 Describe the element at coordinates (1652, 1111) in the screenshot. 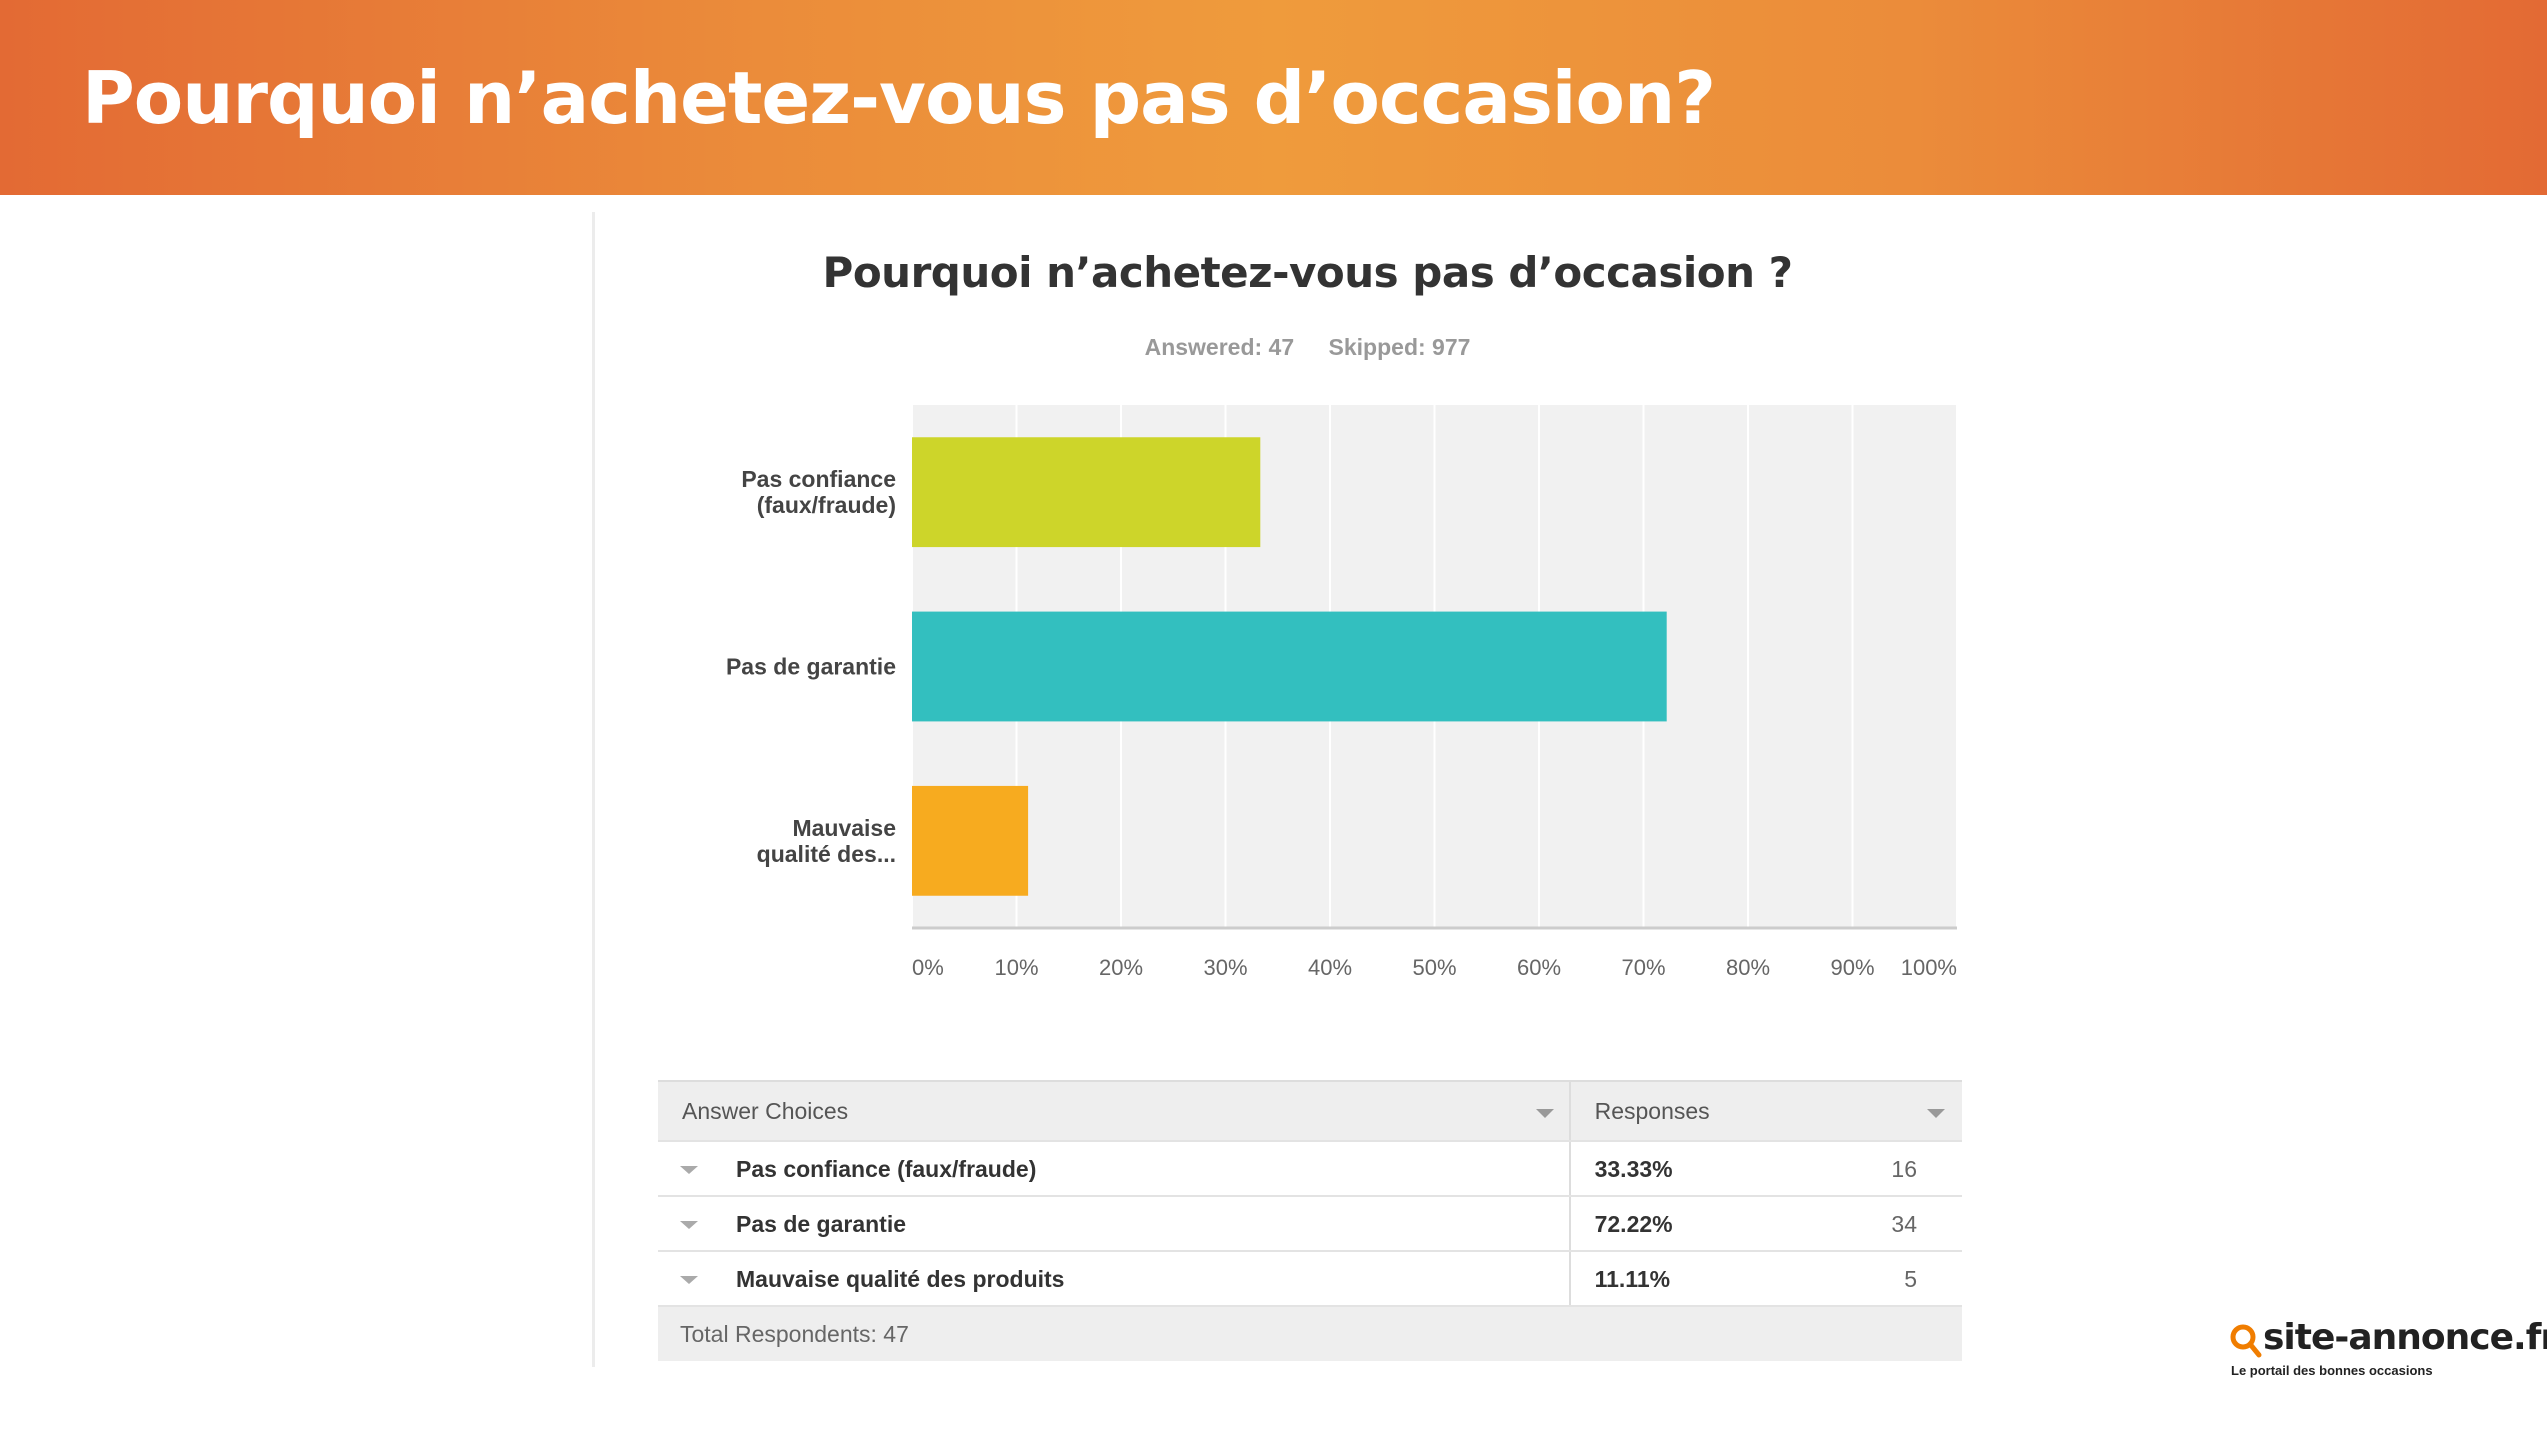

I see `header-responses-label: Responses` at that location.